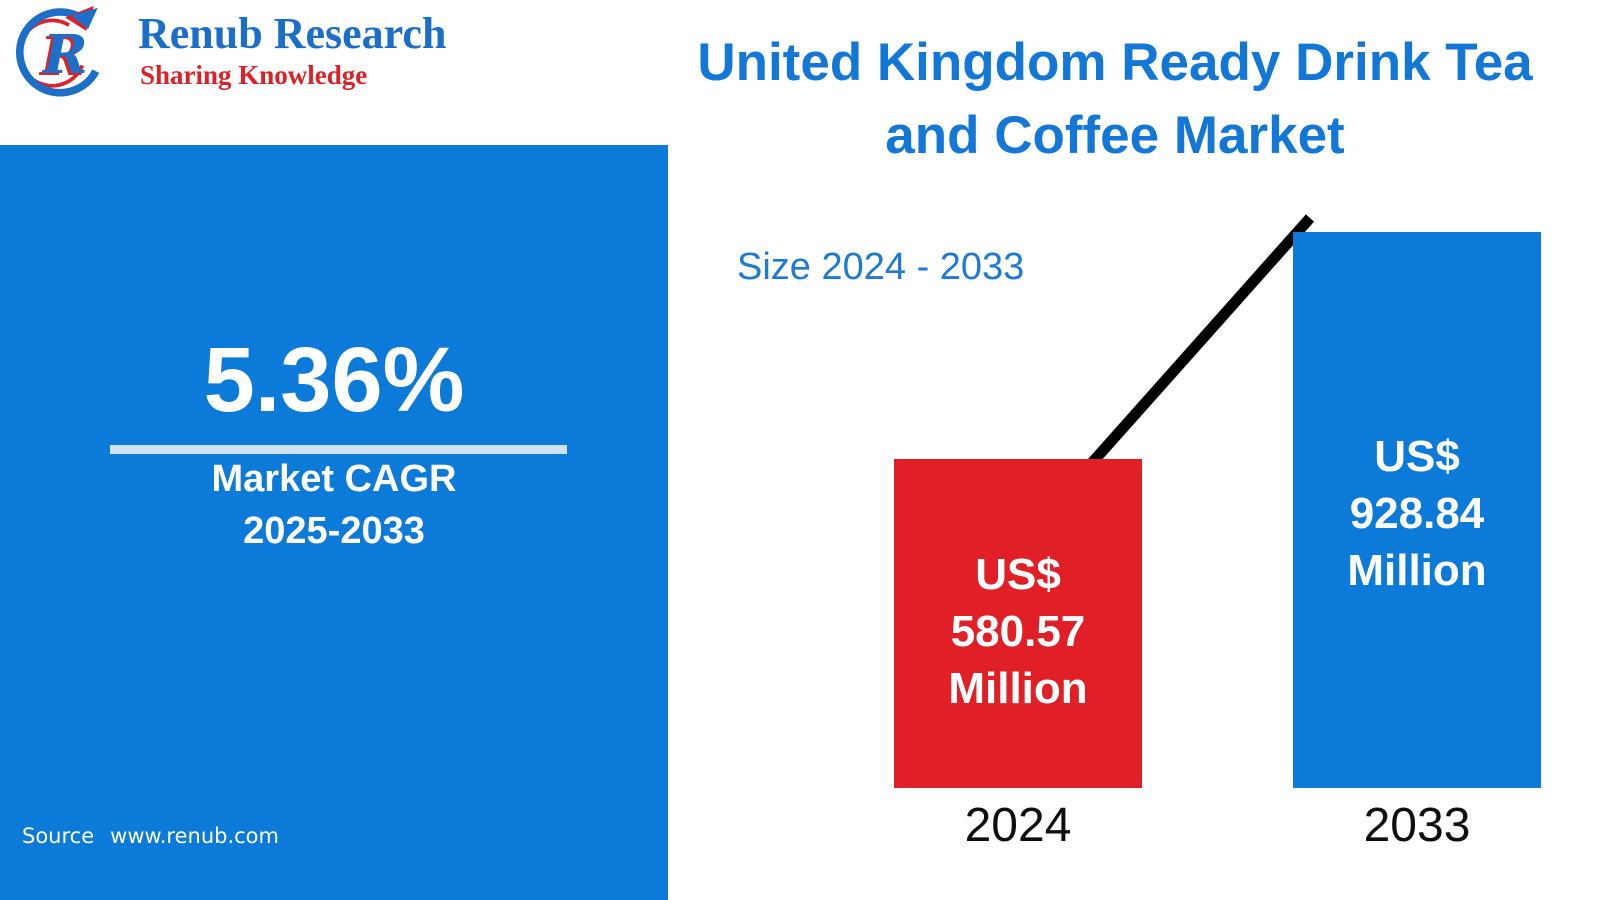 This screenshot has height=900, width=1600. Describe the element at coordinates (334, 380) in the screenshot. I see `cagr-value: 5.36%` at that location.